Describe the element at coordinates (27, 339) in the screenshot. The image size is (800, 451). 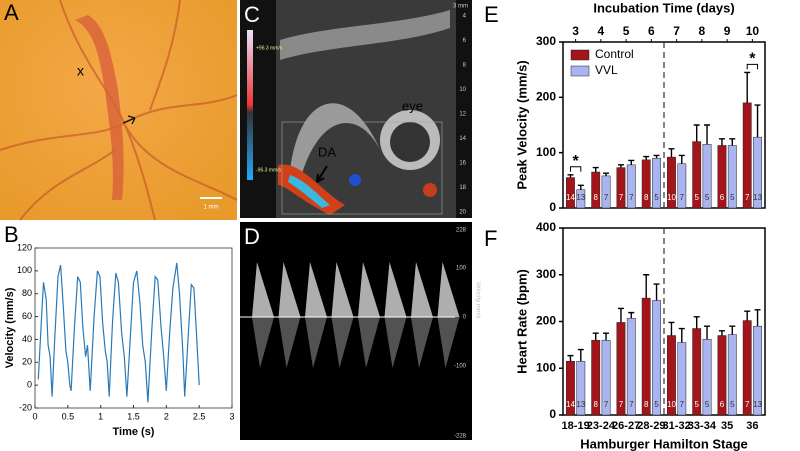
I see `y-tick-label: 40` at that location.